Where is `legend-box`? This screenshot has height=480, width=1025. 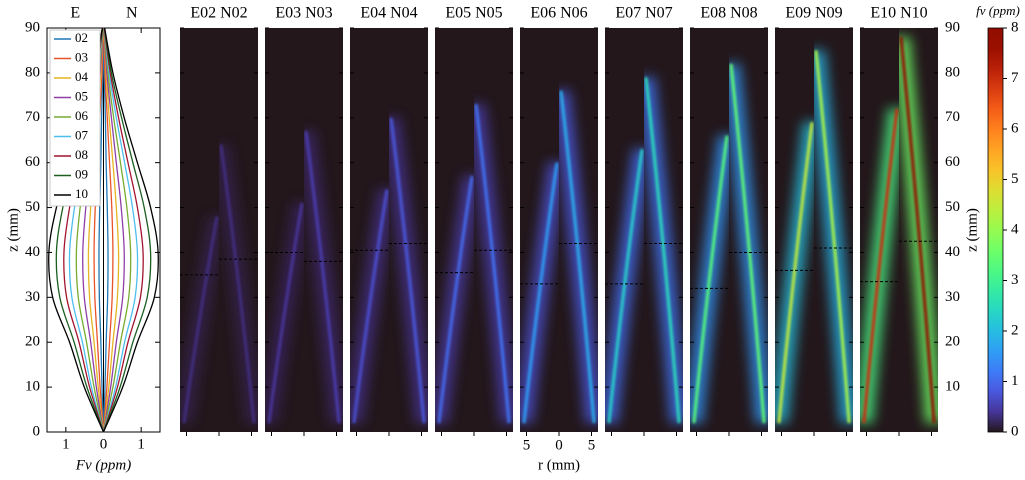 legend-box is located at coordinates (75, 118).